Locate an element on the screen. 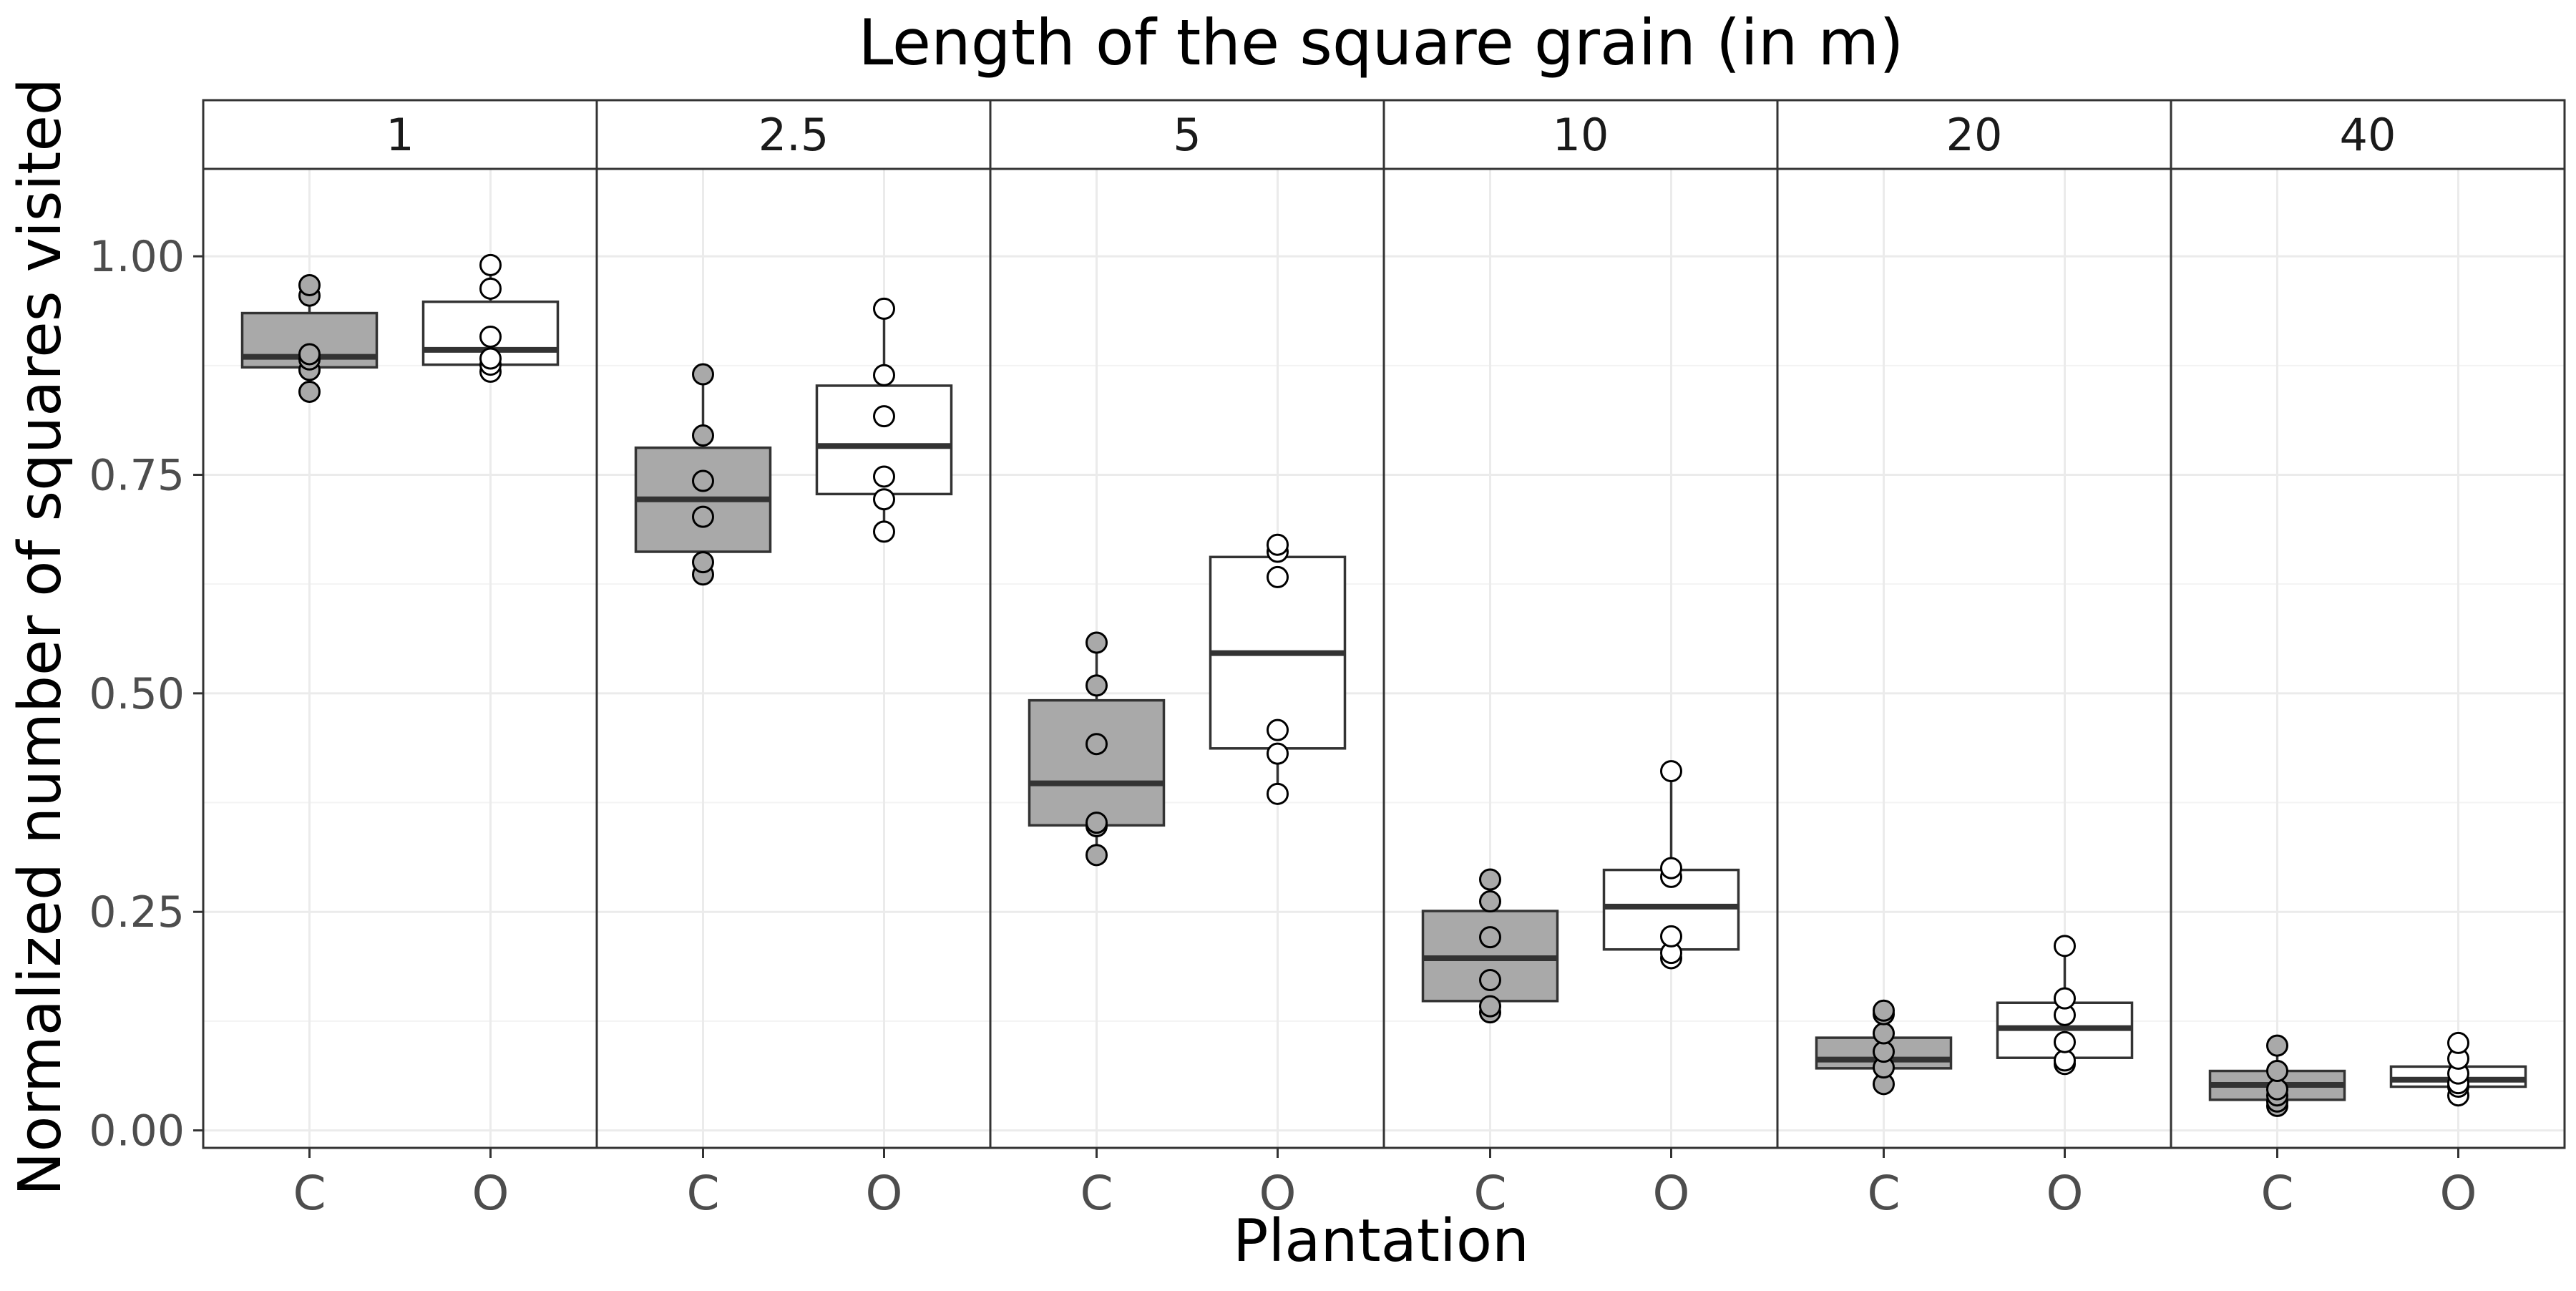  boxplot-2.5-O is located at coordinates (884, 420).